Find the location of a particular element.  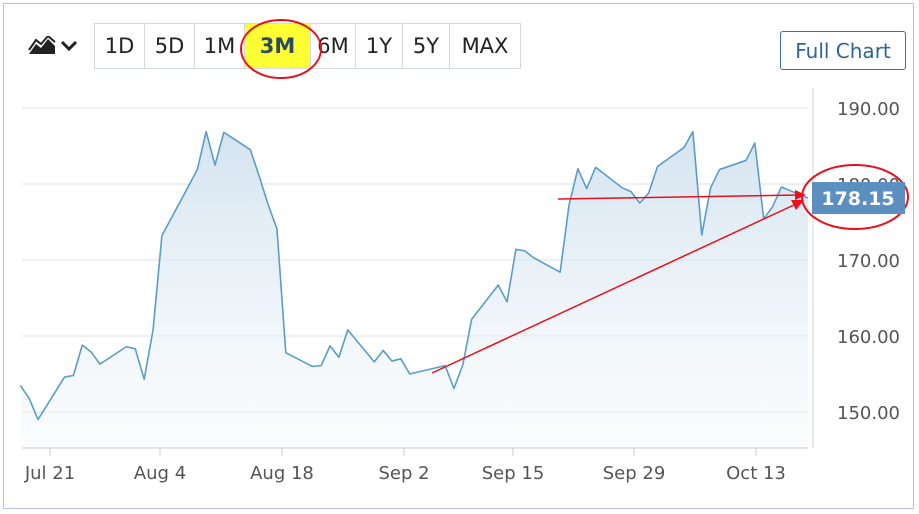

highlight-circle-price is located at coordinates (855, 197).